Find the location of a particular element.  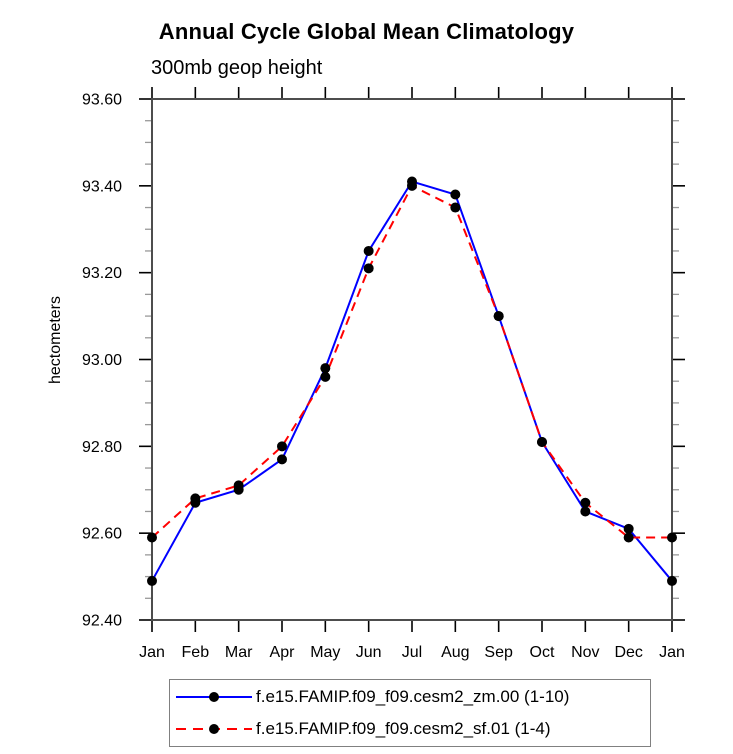

y-tick-label: 93.20 is located at coordinates (102, 273).